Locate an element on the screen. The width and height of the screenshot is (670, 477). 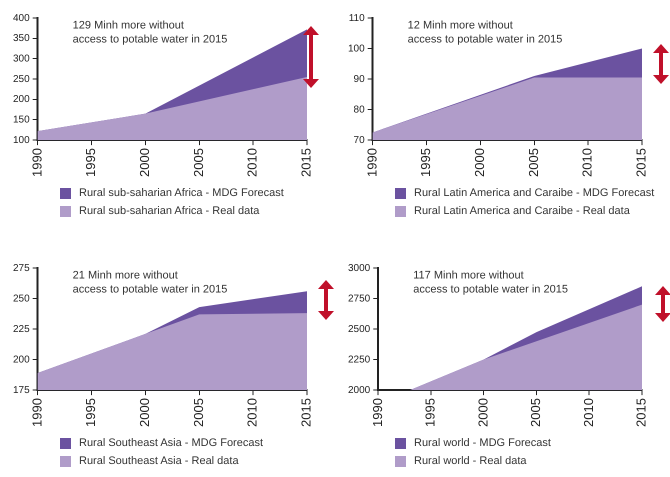
y-tick-label: 300 is located at coordinates (21, 58).